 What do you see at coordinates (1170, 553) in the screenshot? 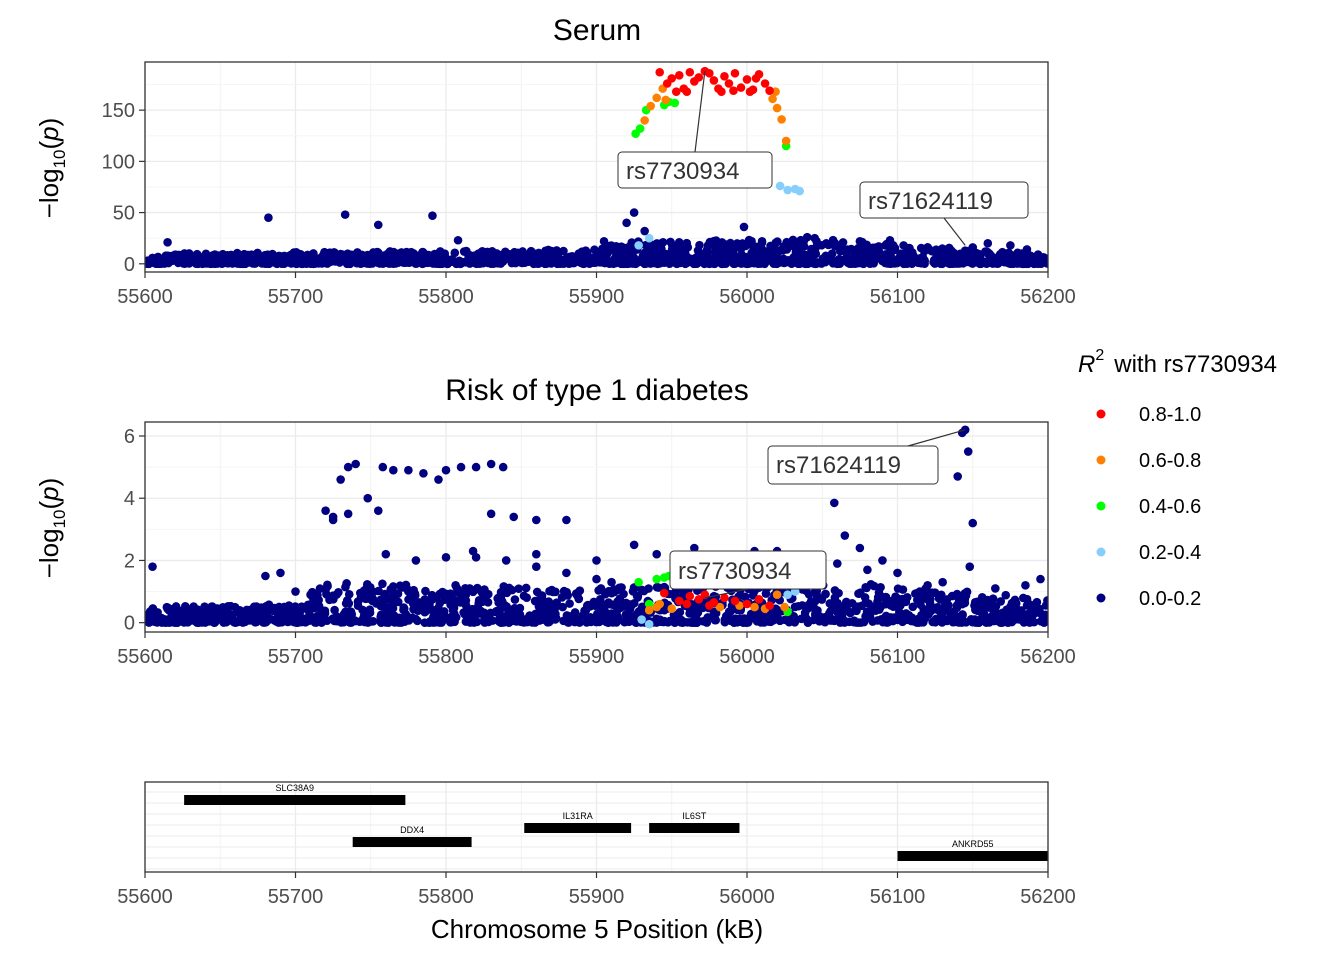
I see `legend-label: 0.2-0.4` at bounding box center [1170, 553].